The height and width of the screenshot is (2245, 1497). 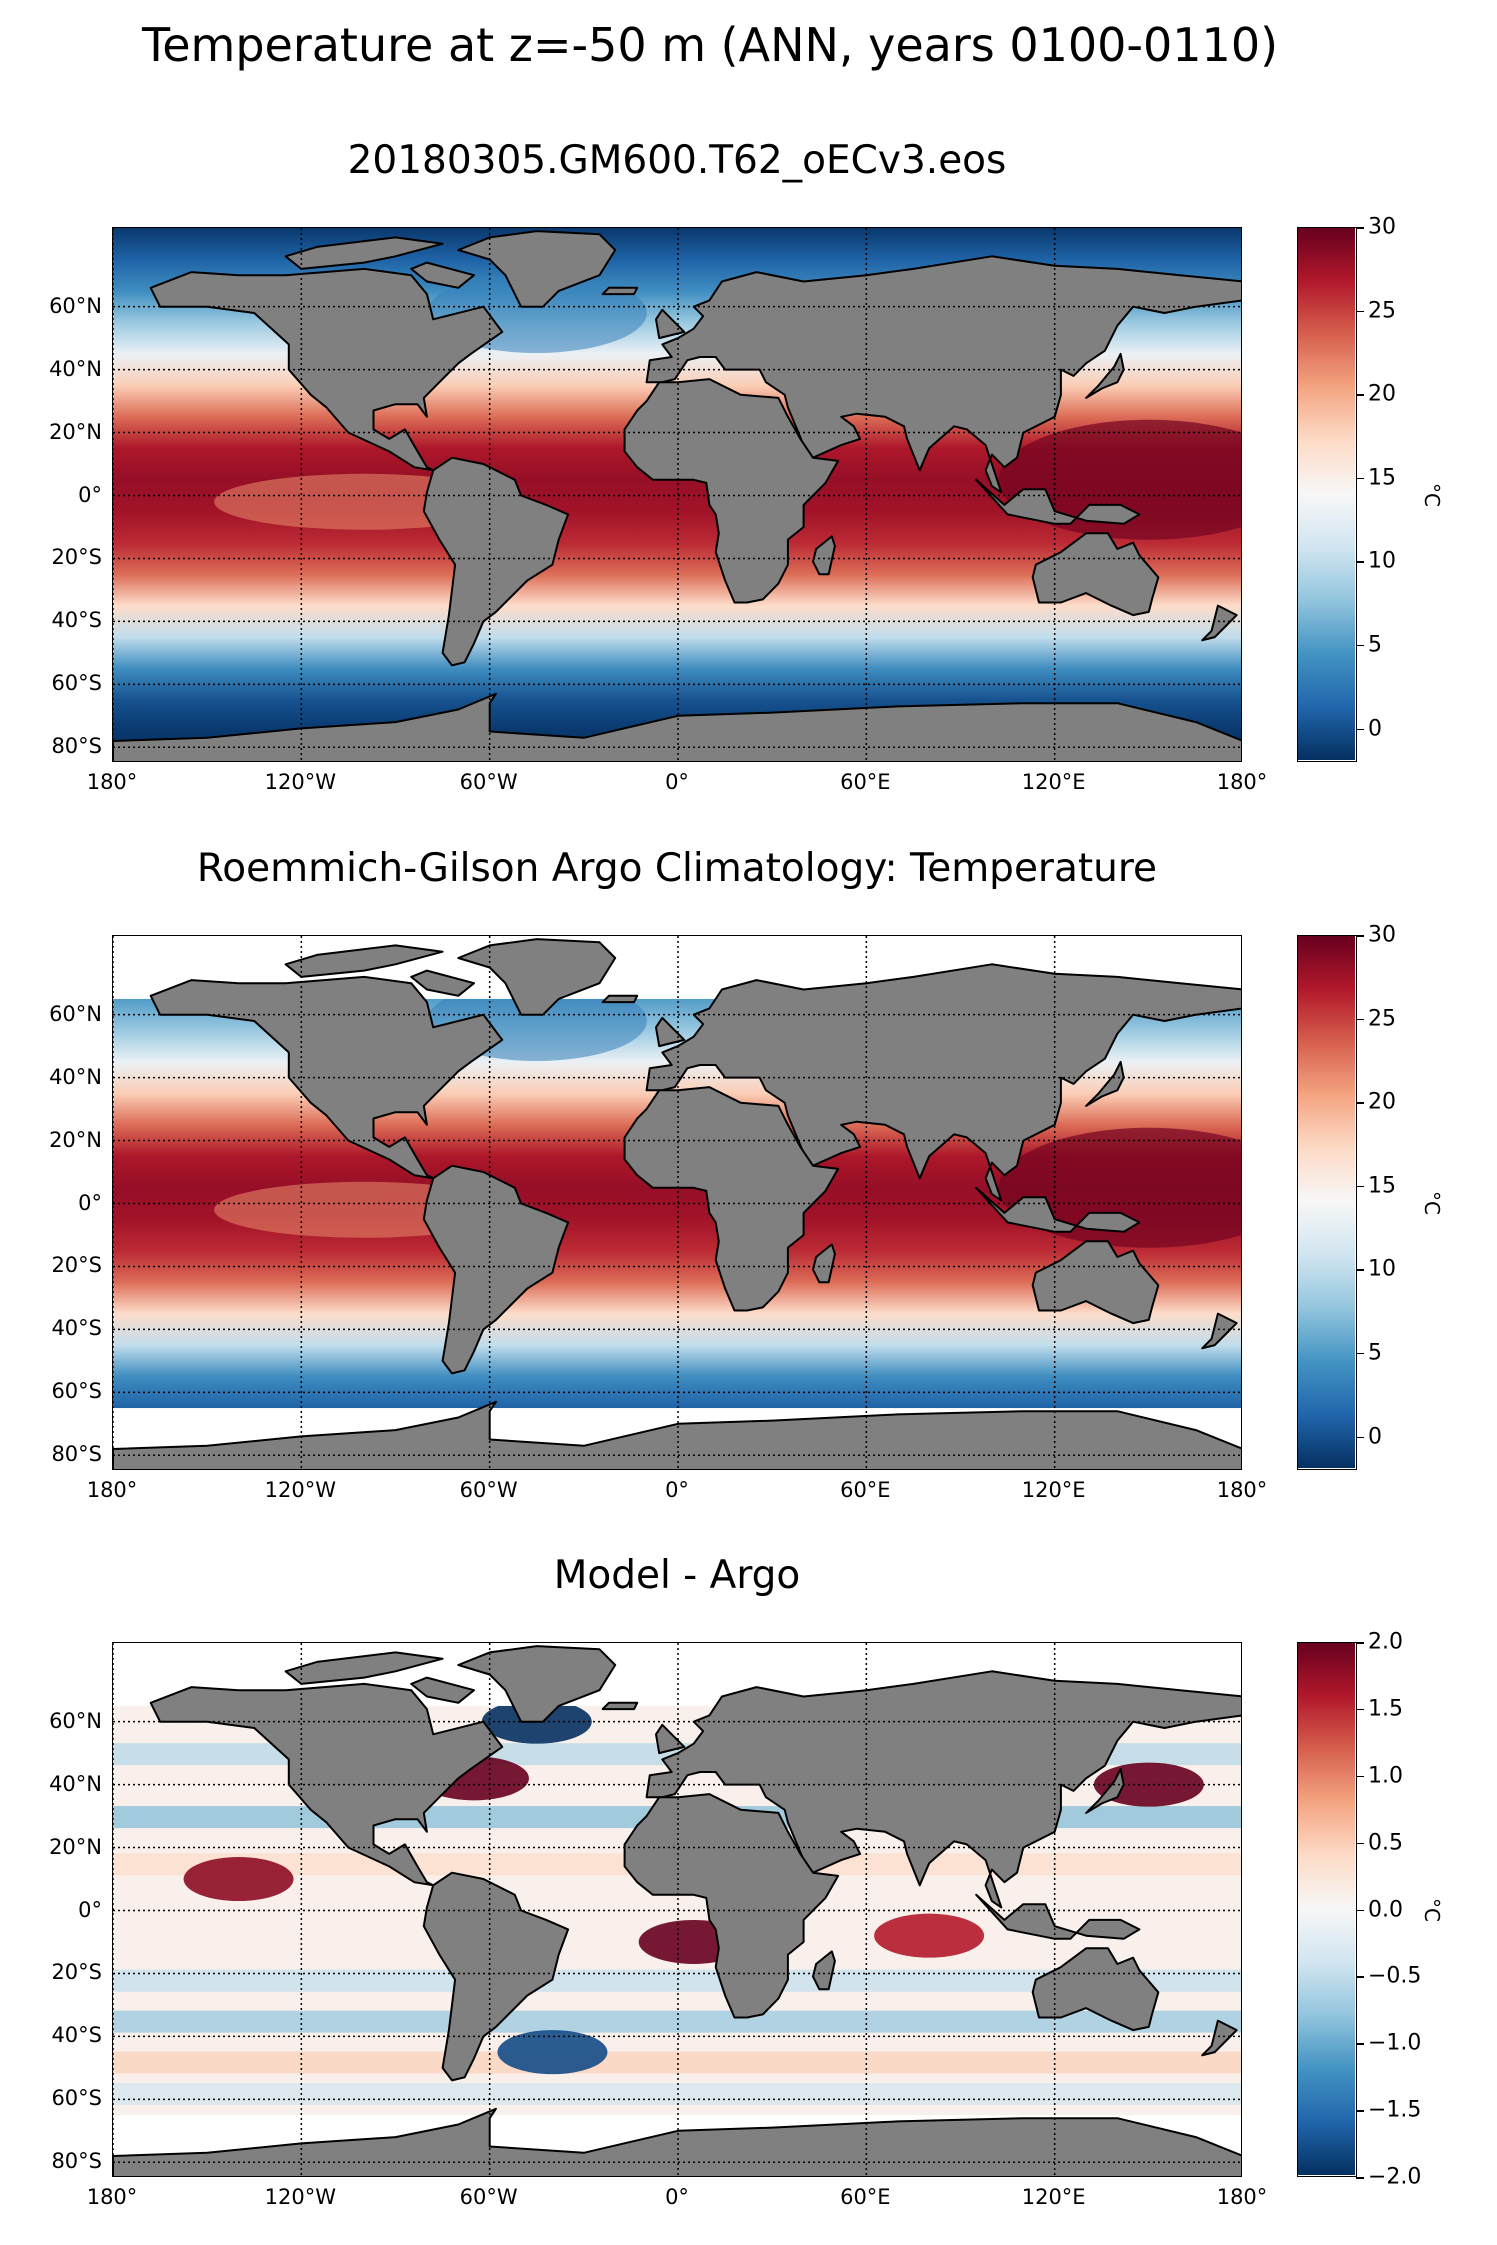 I want to click on y-tick-label: 40°N, so click(x=75, y=1076).